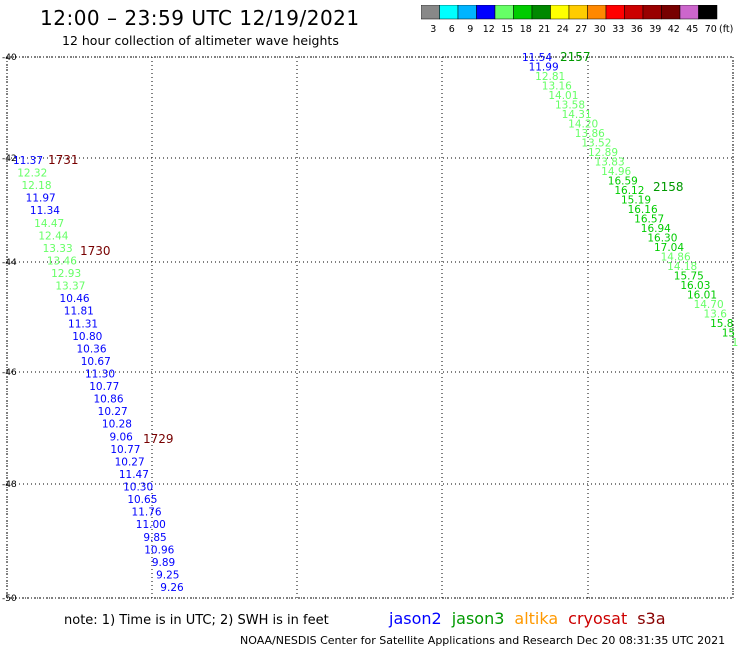  What do you see at coordinates (581, 29) in the screenshot?
I see `scale-label: 27` at bounding box center [581, 29].